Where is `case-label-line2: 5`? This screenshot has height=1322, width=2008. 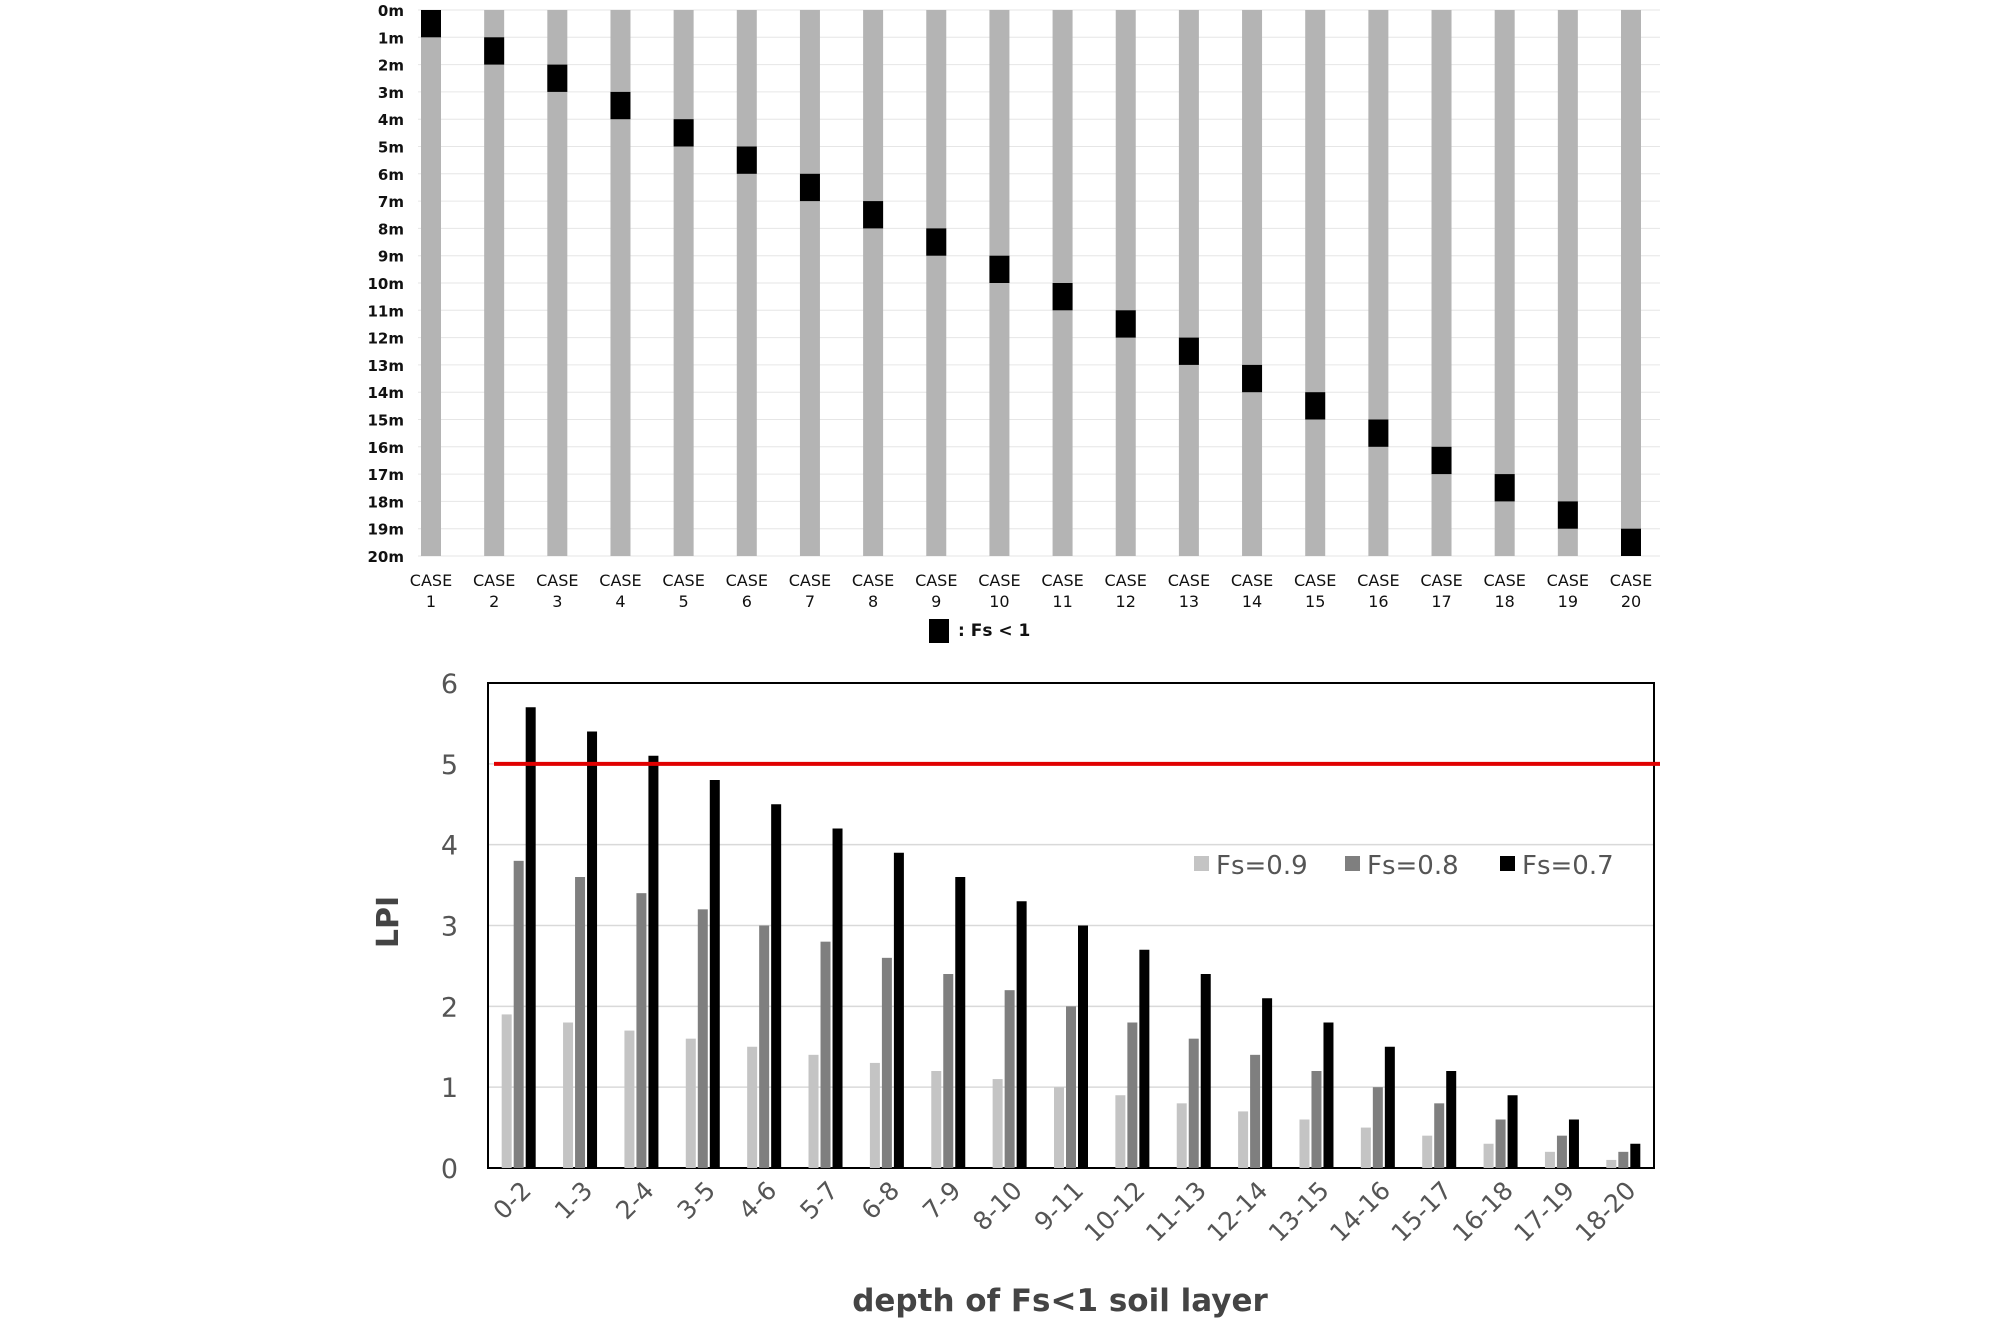
case-label-line2: 5 is located at coordinates (684, 601).